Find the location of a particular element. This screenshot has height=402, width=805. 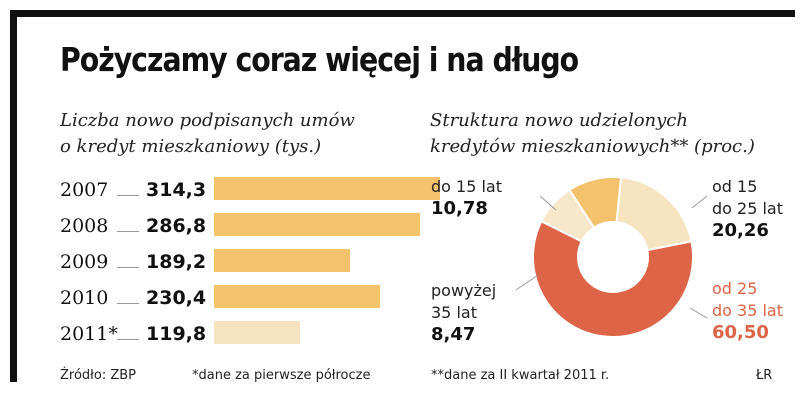

bar-subtitle-line2: o kredyt mieszkaniowy (tys.) is located at coordinates (191, 146).